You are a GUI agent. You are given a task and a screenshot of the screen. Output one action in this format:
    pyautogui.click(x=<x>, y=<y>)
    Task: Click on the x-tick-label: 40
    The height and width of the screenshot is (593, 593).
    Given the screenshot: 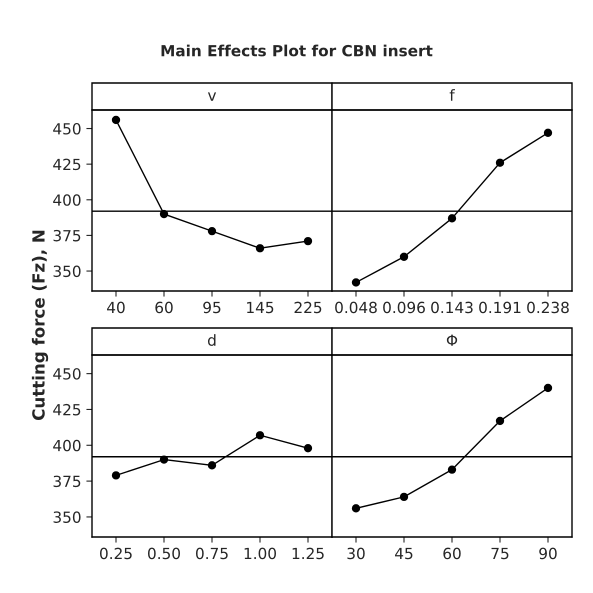 What is the action you would take?
    pyautogui.click(x=116, y=308)
    